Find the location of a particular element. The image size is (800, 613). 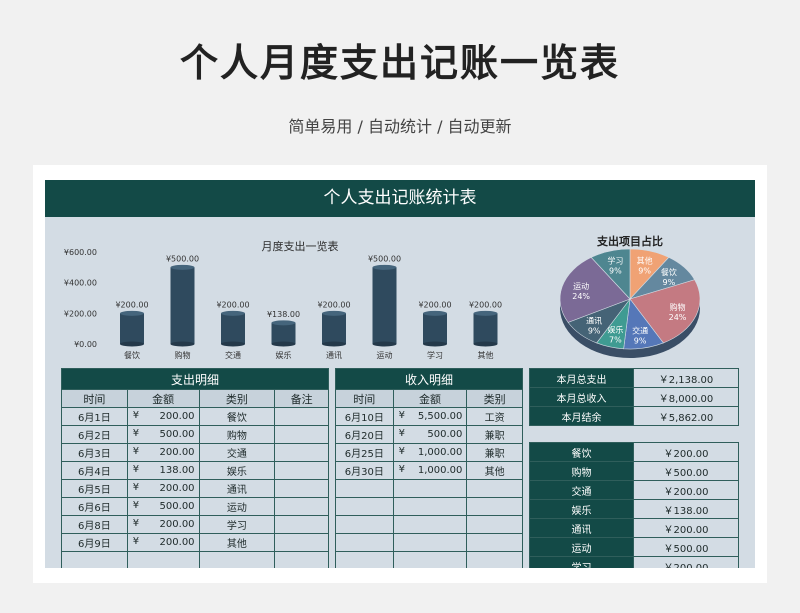

expense-date: 6月3日 is located at coordinates (94, 452).